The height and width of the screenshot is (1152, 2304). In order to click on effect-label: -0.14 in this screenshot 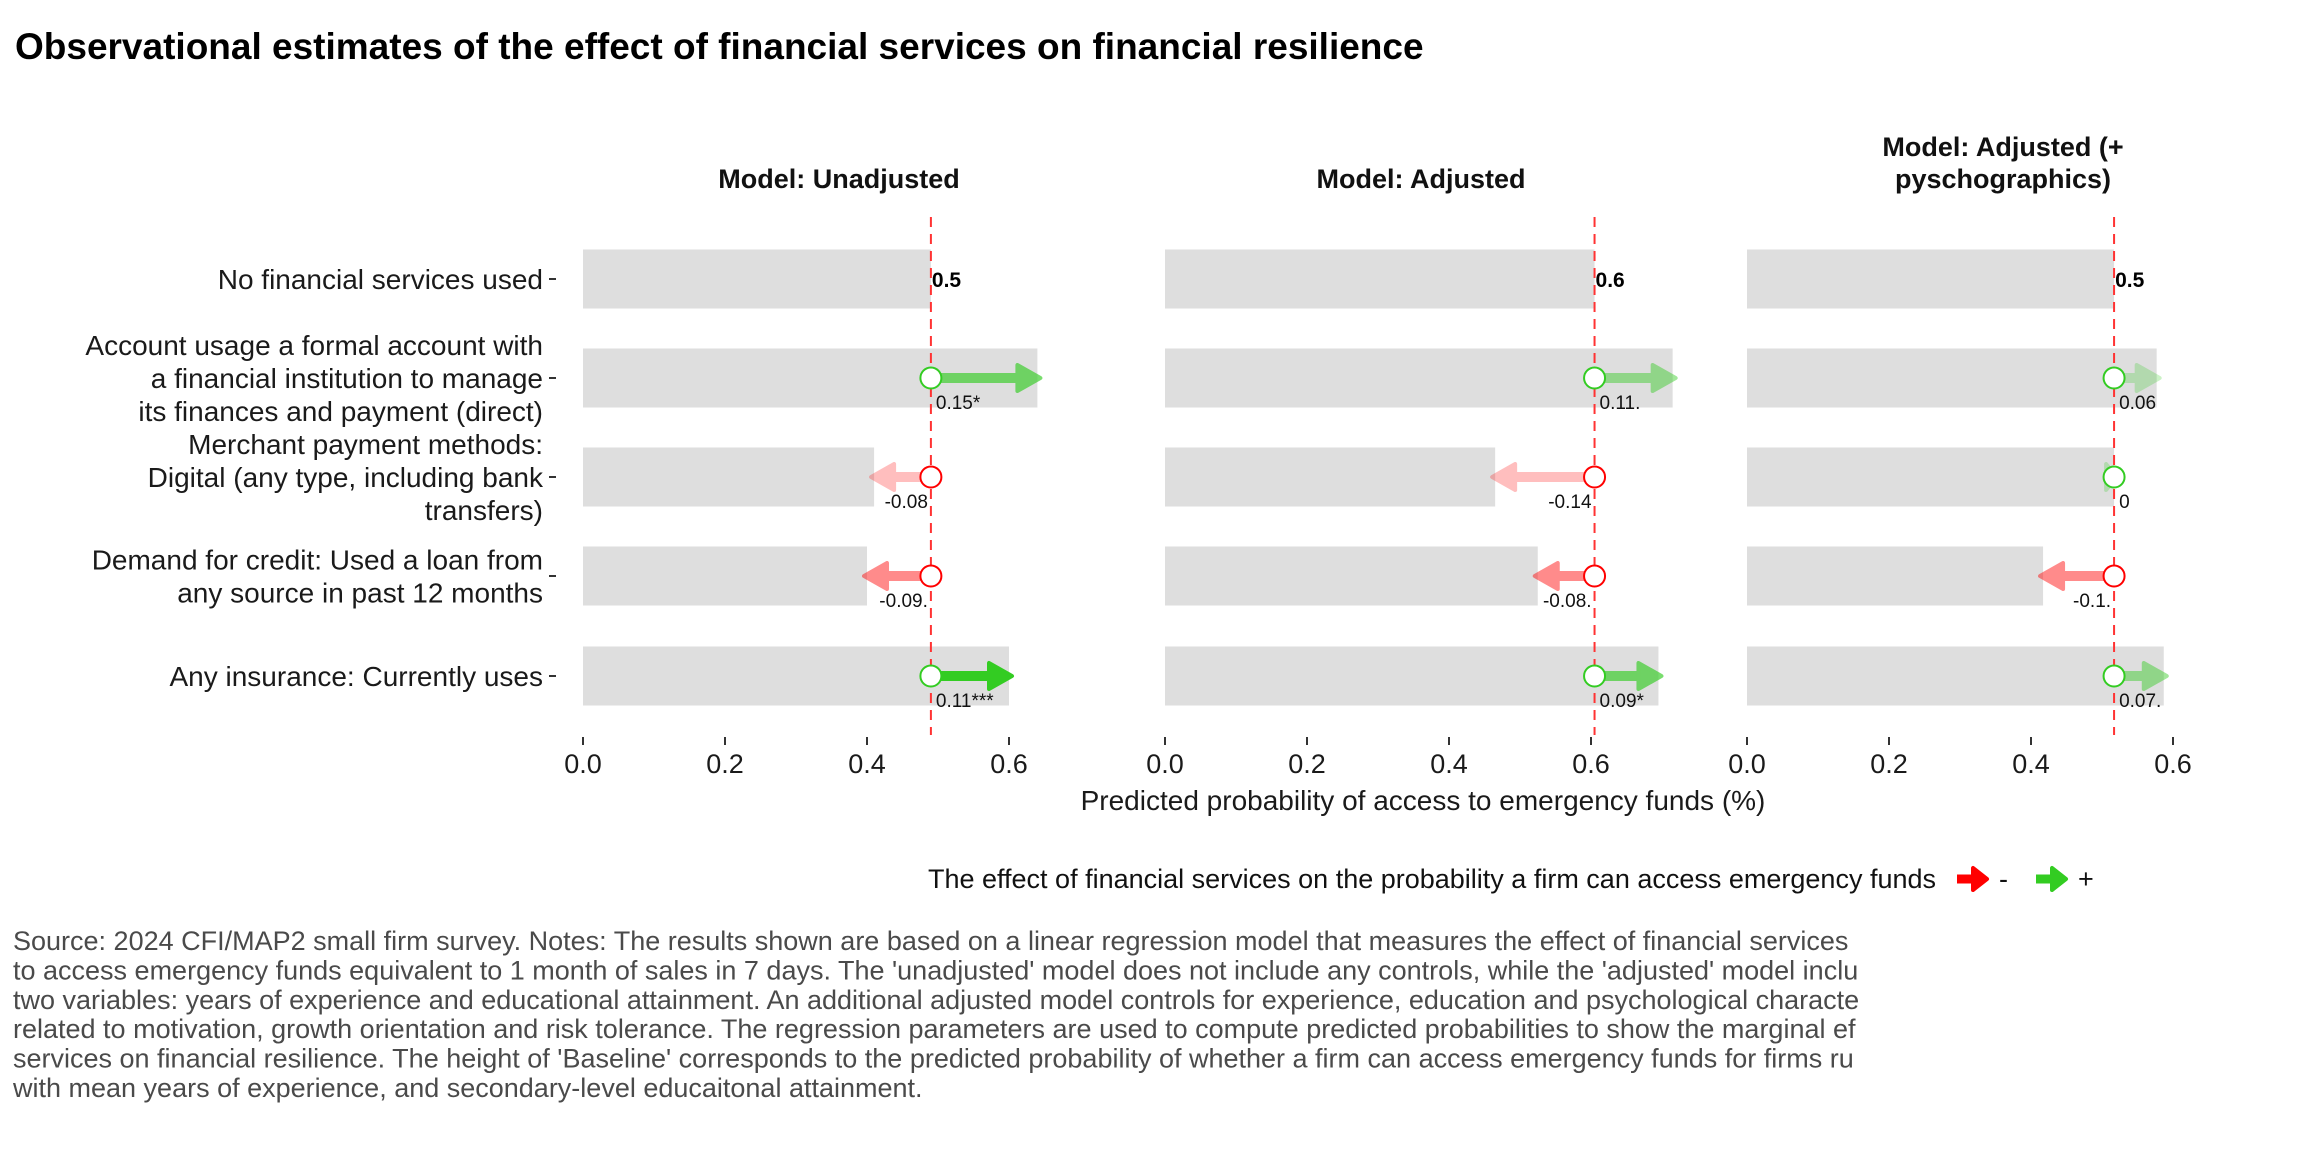, I will do `click(1570, 502)`.